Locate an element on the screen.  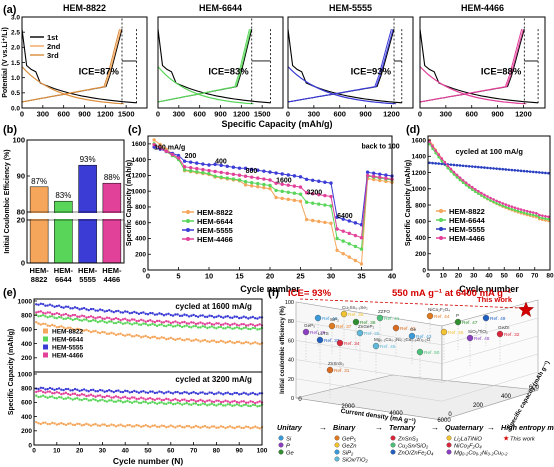
category-item: P is located at coordinates (288, 447).